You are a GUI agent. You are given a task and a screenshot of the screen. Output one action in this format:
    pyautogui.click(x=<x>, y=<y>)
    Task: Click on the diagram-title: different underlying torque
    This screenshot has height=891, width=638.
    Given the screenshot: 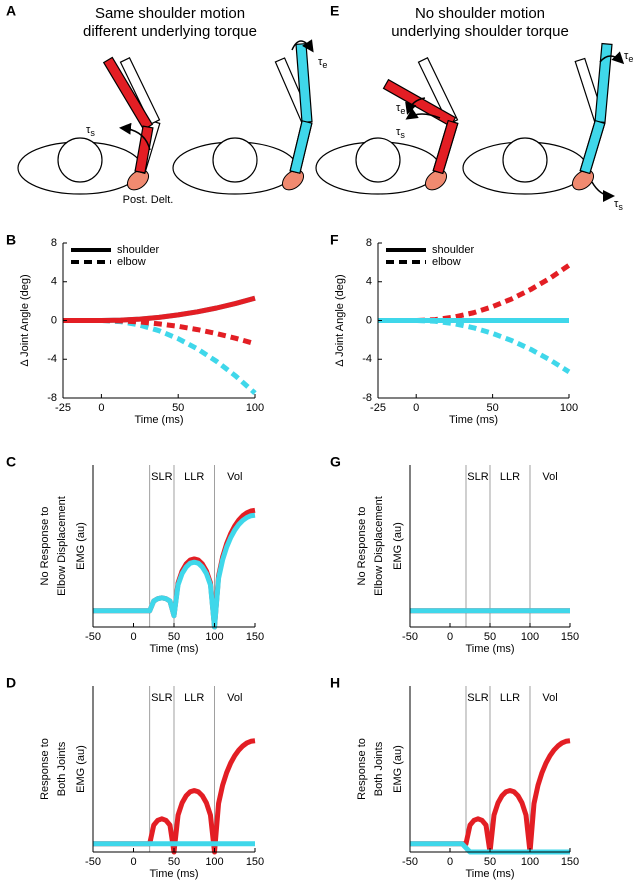 What is the action you would take?
    pyautogui.click(x=170, y=31)
    